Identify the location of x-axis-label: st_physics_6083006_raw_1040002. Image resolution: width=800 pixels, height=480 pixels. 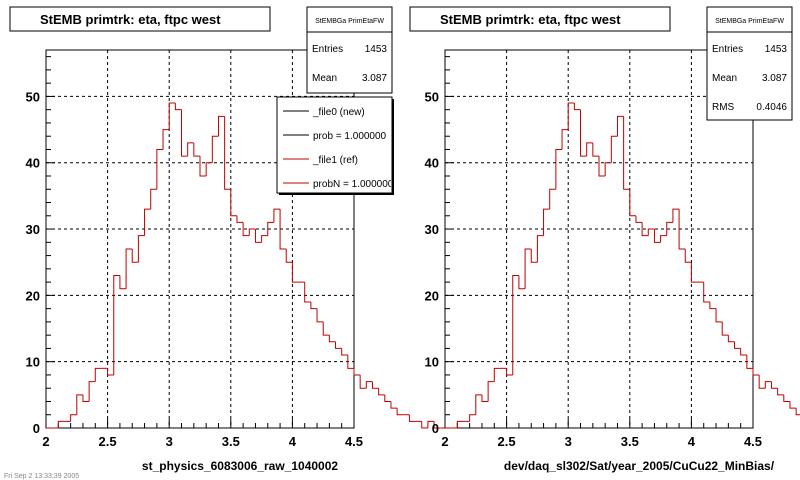
(240, 466).